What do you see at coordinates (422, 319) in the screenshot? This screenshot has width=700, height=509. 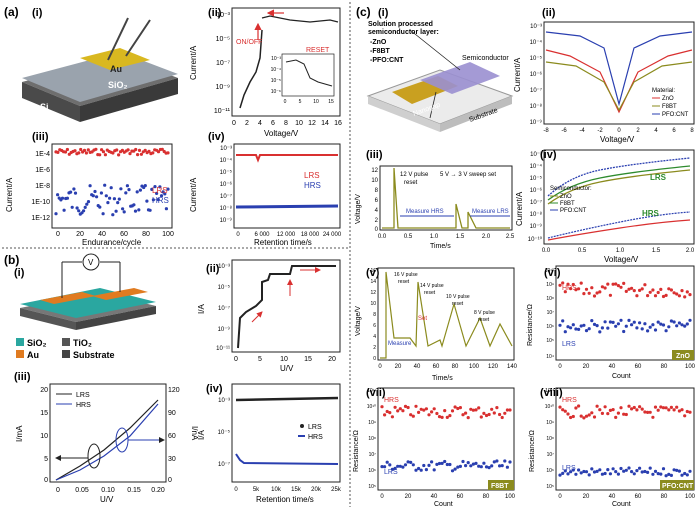 I see `c-v-ann-set: Set` at bounding box center [422, 319].